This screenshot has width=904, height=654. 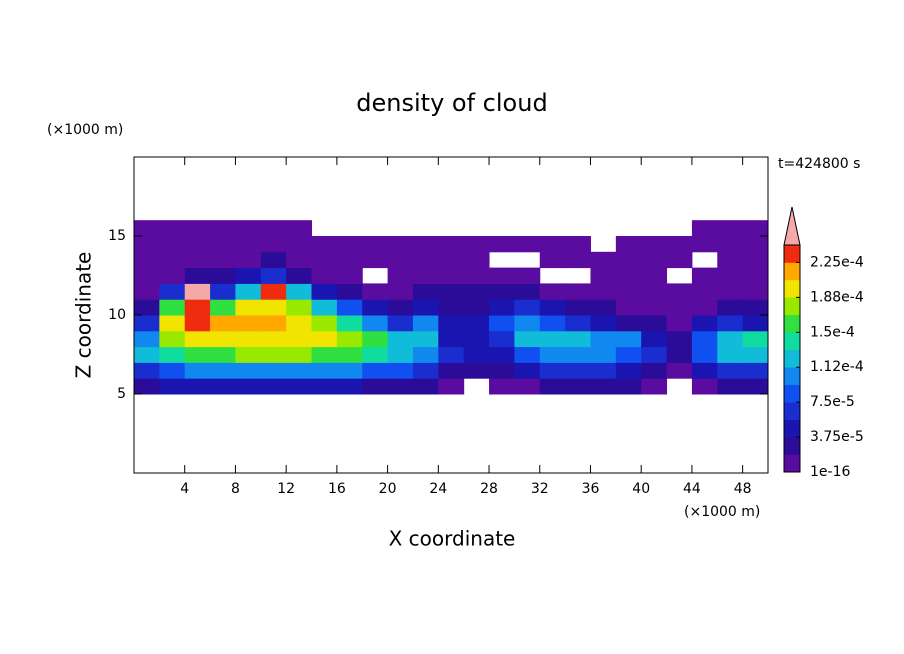 I want to click on colorbar-tick-label: 1e-16, so click(x=830, y=472).